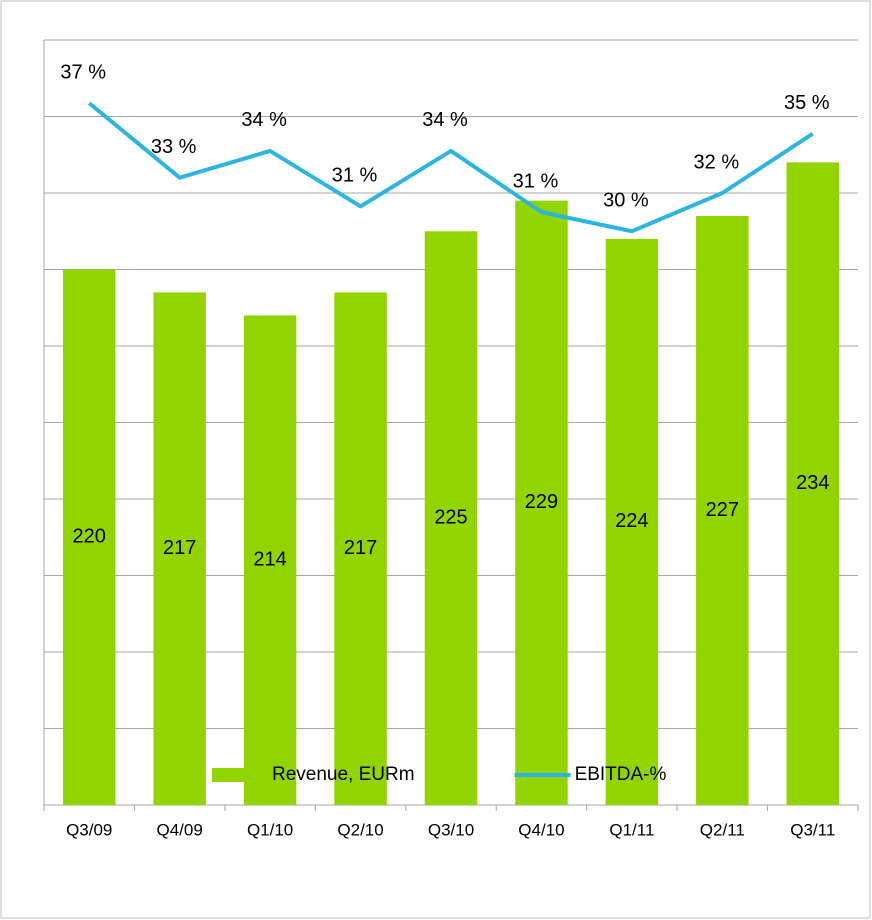  What do you see at coordinates (812, 829) in the screenshot?
I see `x-tick-label: Q3/11` at bounding box center [812, 829].